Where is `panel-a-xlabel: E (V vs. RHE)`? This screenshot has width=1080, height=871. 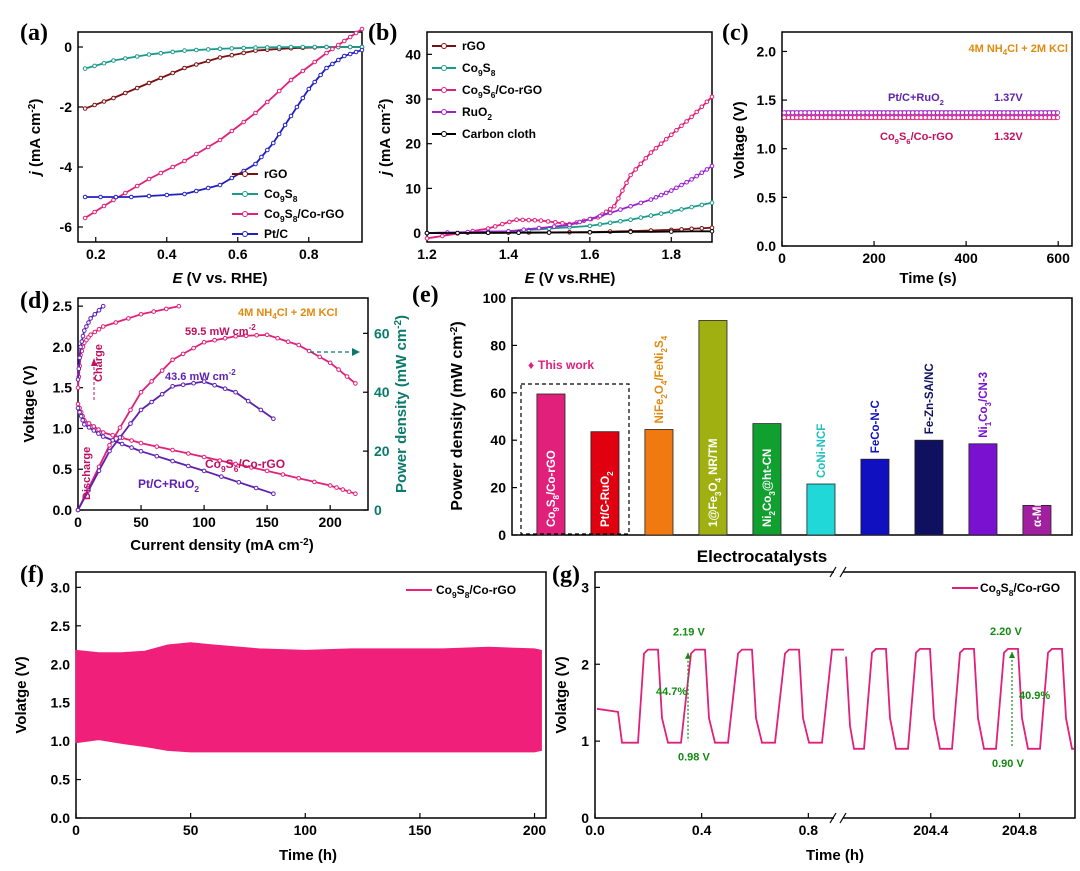 panel-a-xlabel: E (V vs. RHE) is located at coordinates (219, 278).